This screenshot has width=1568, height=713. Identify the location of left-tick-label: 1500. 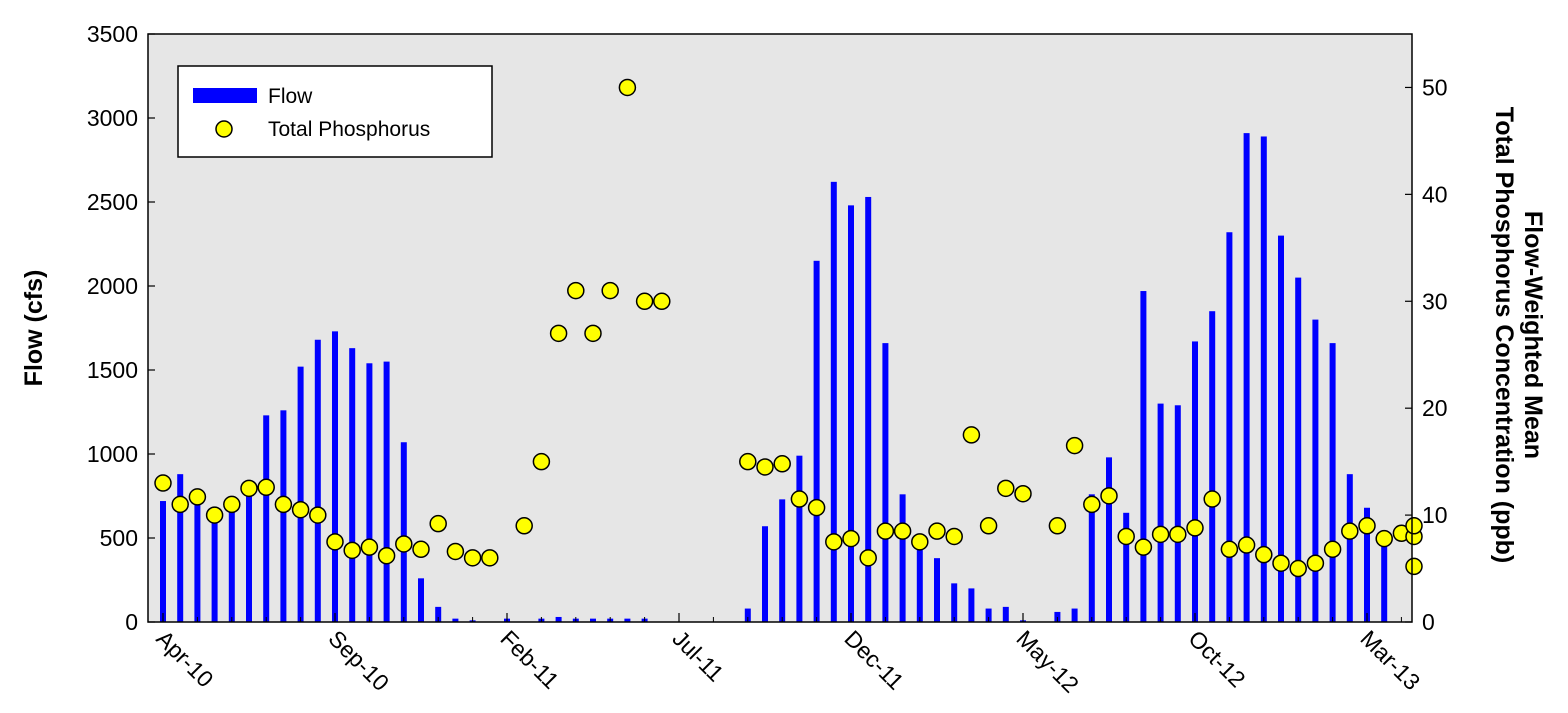
(112, 370).